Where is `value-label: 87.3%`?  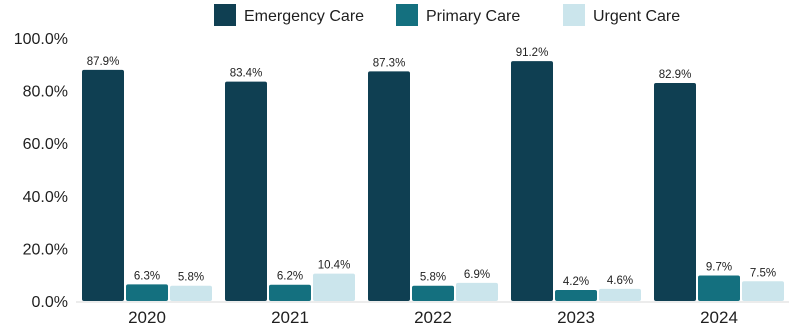
value-label: 87.3% is located at coordinates (389, 63).